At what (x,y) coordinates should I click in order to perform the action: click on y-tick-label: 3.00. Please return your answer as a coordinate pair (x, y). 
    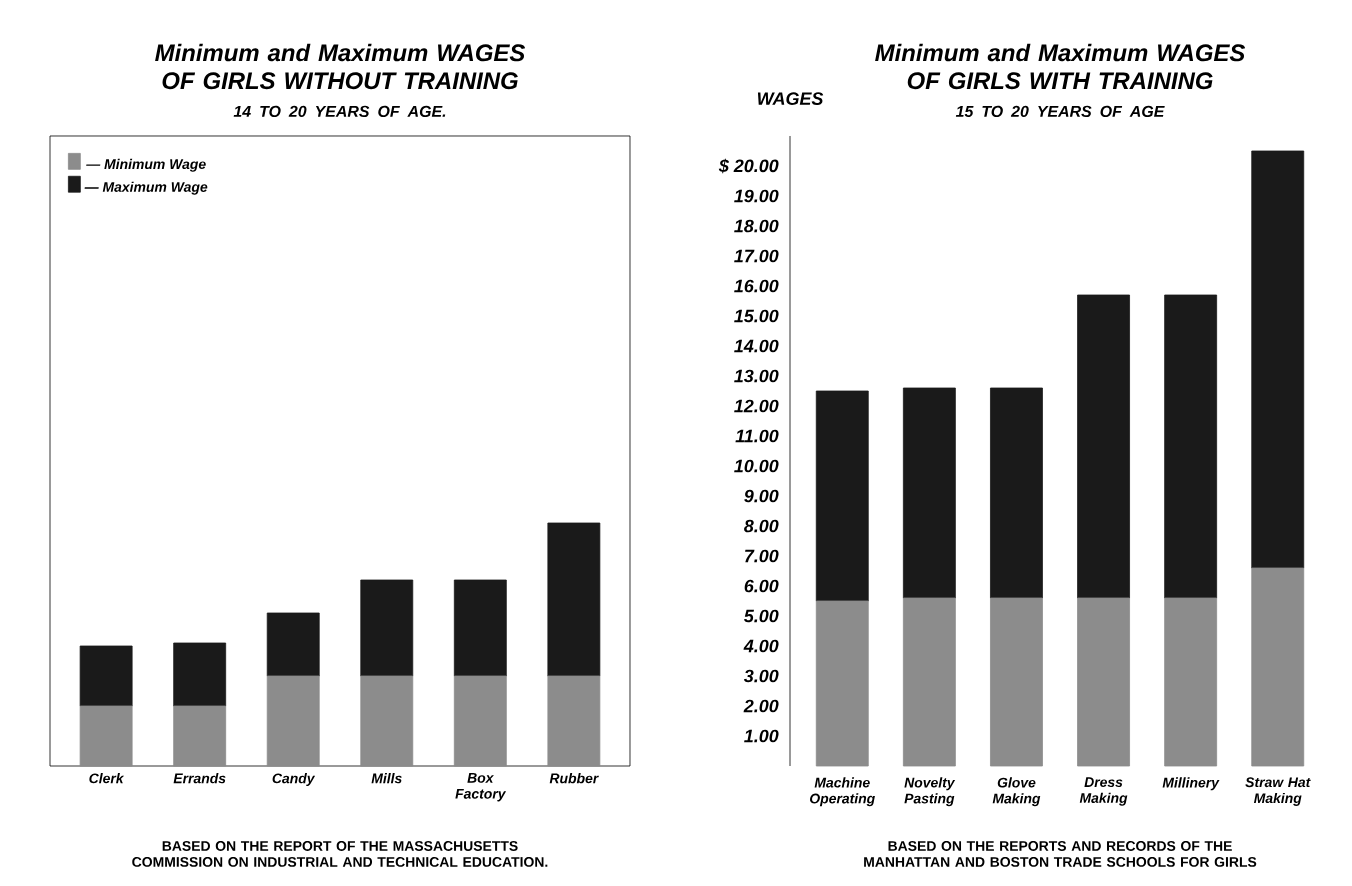
    Looking at the image, I should click on (761, 676).